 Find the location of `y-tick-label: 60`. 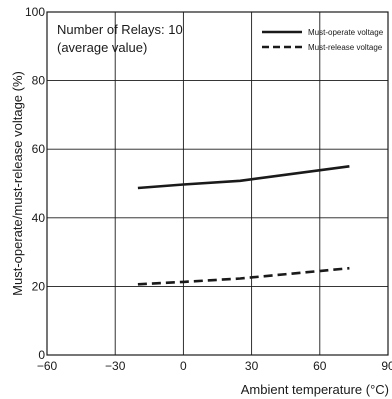

y-tick-label: 60 is located at coordinates (39, 149).